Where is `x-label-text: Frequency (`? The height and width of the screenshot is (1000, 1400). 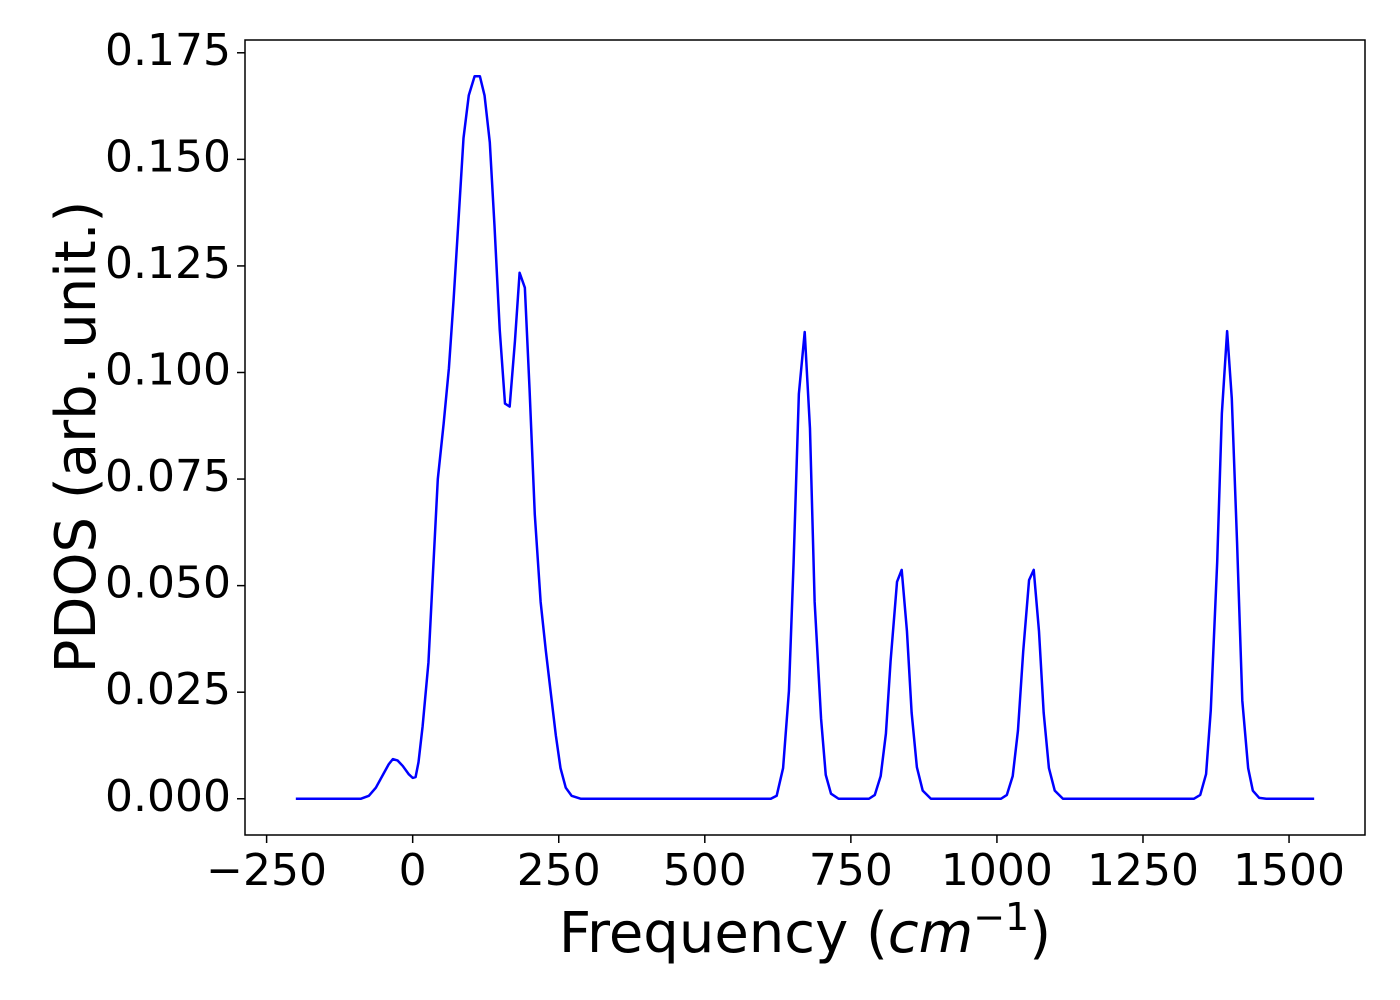 x-label-text: Frequency ( is located at coordinates (723, 933).